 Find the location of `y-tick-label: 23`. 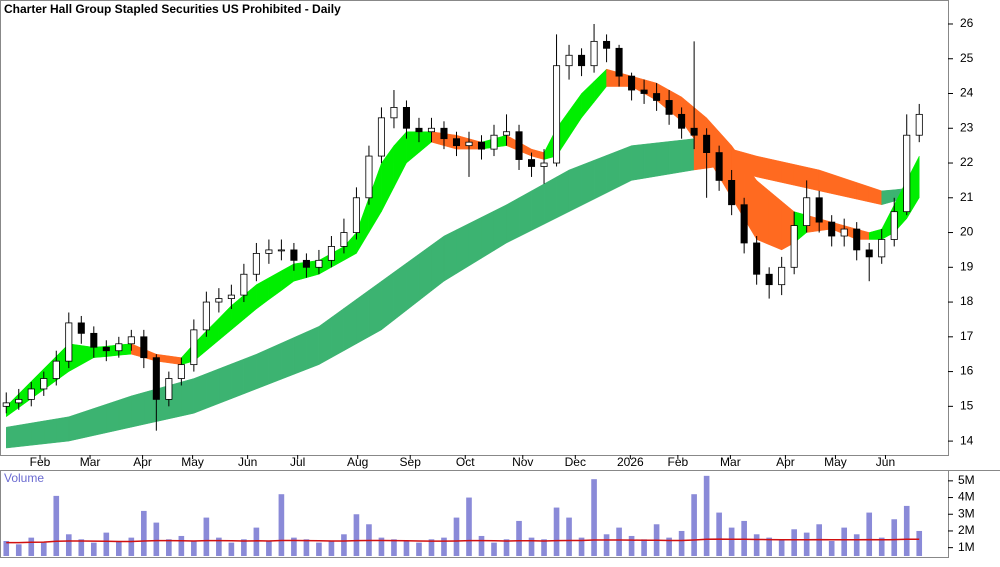

y-tick-label: 23 is located at coordinates (967, 127).